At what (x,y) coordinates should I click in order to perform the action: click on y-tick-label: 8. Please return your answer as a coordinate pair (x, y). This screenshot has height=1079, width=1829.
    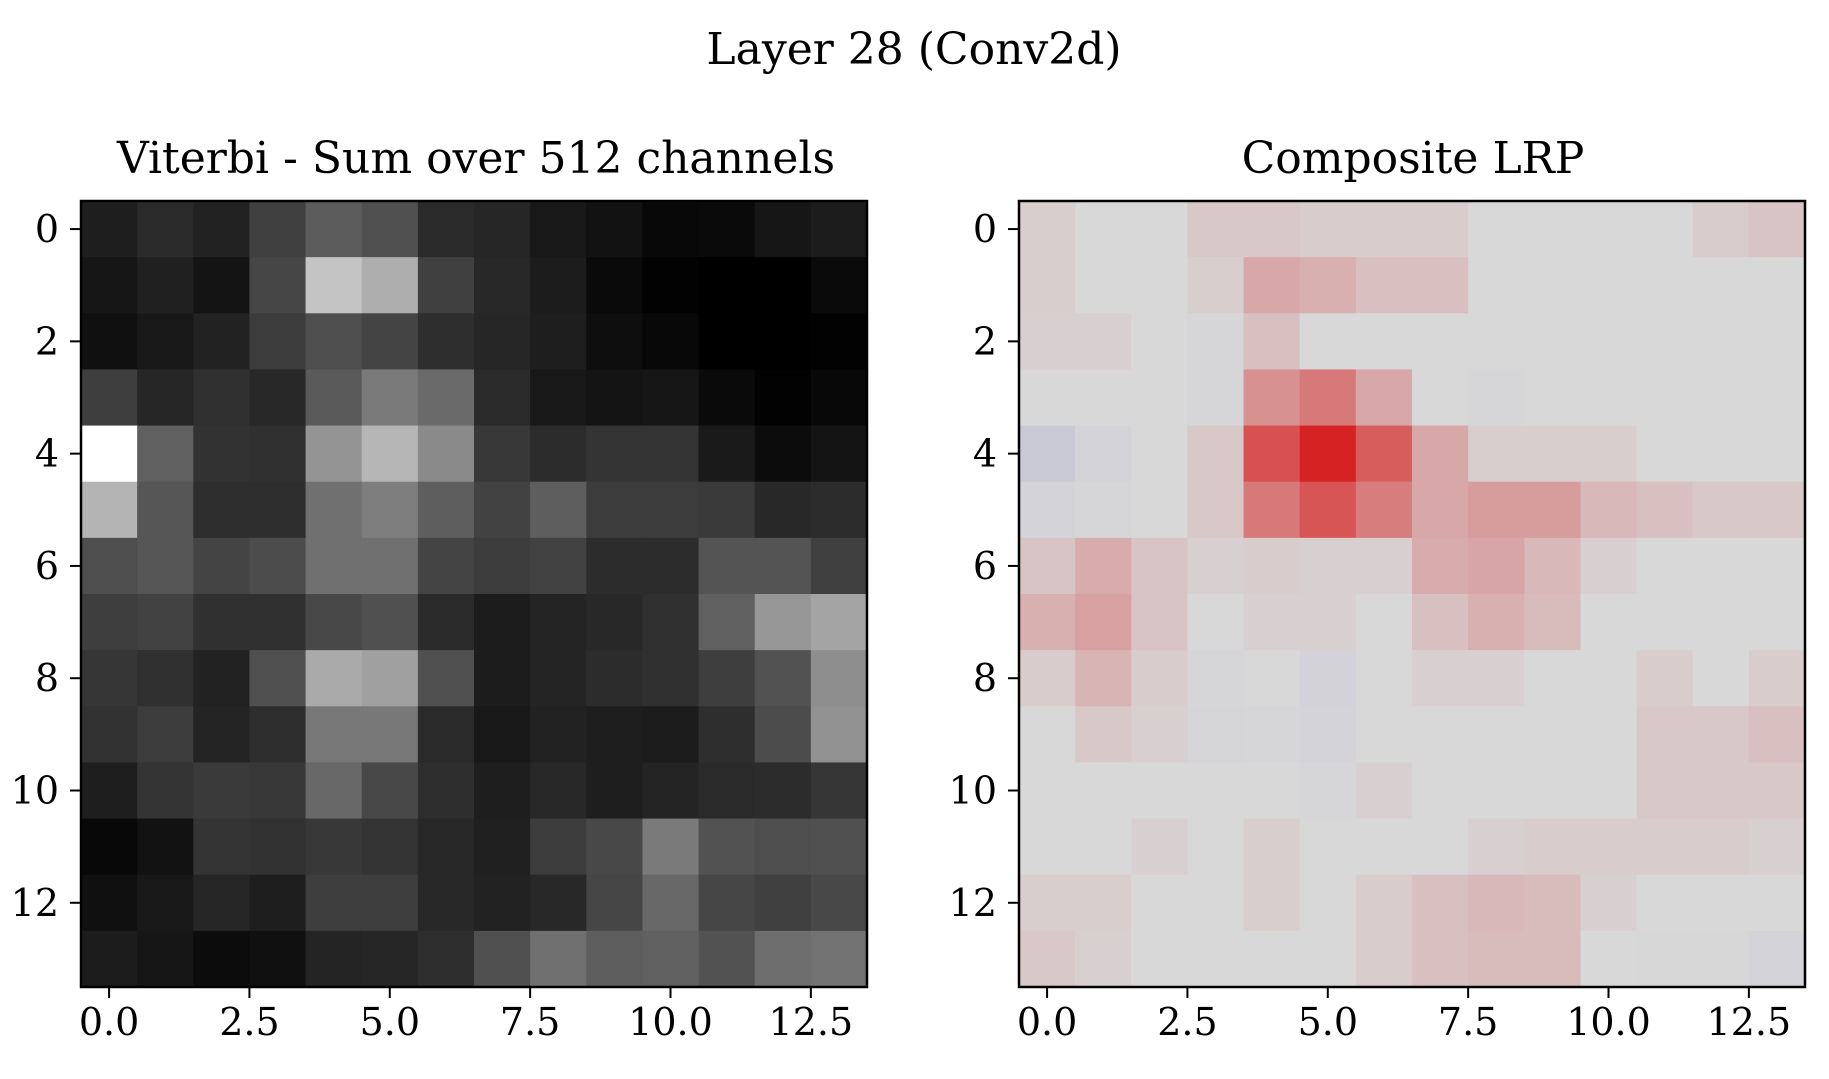
    Looking at the image, I should click on (47, 678).